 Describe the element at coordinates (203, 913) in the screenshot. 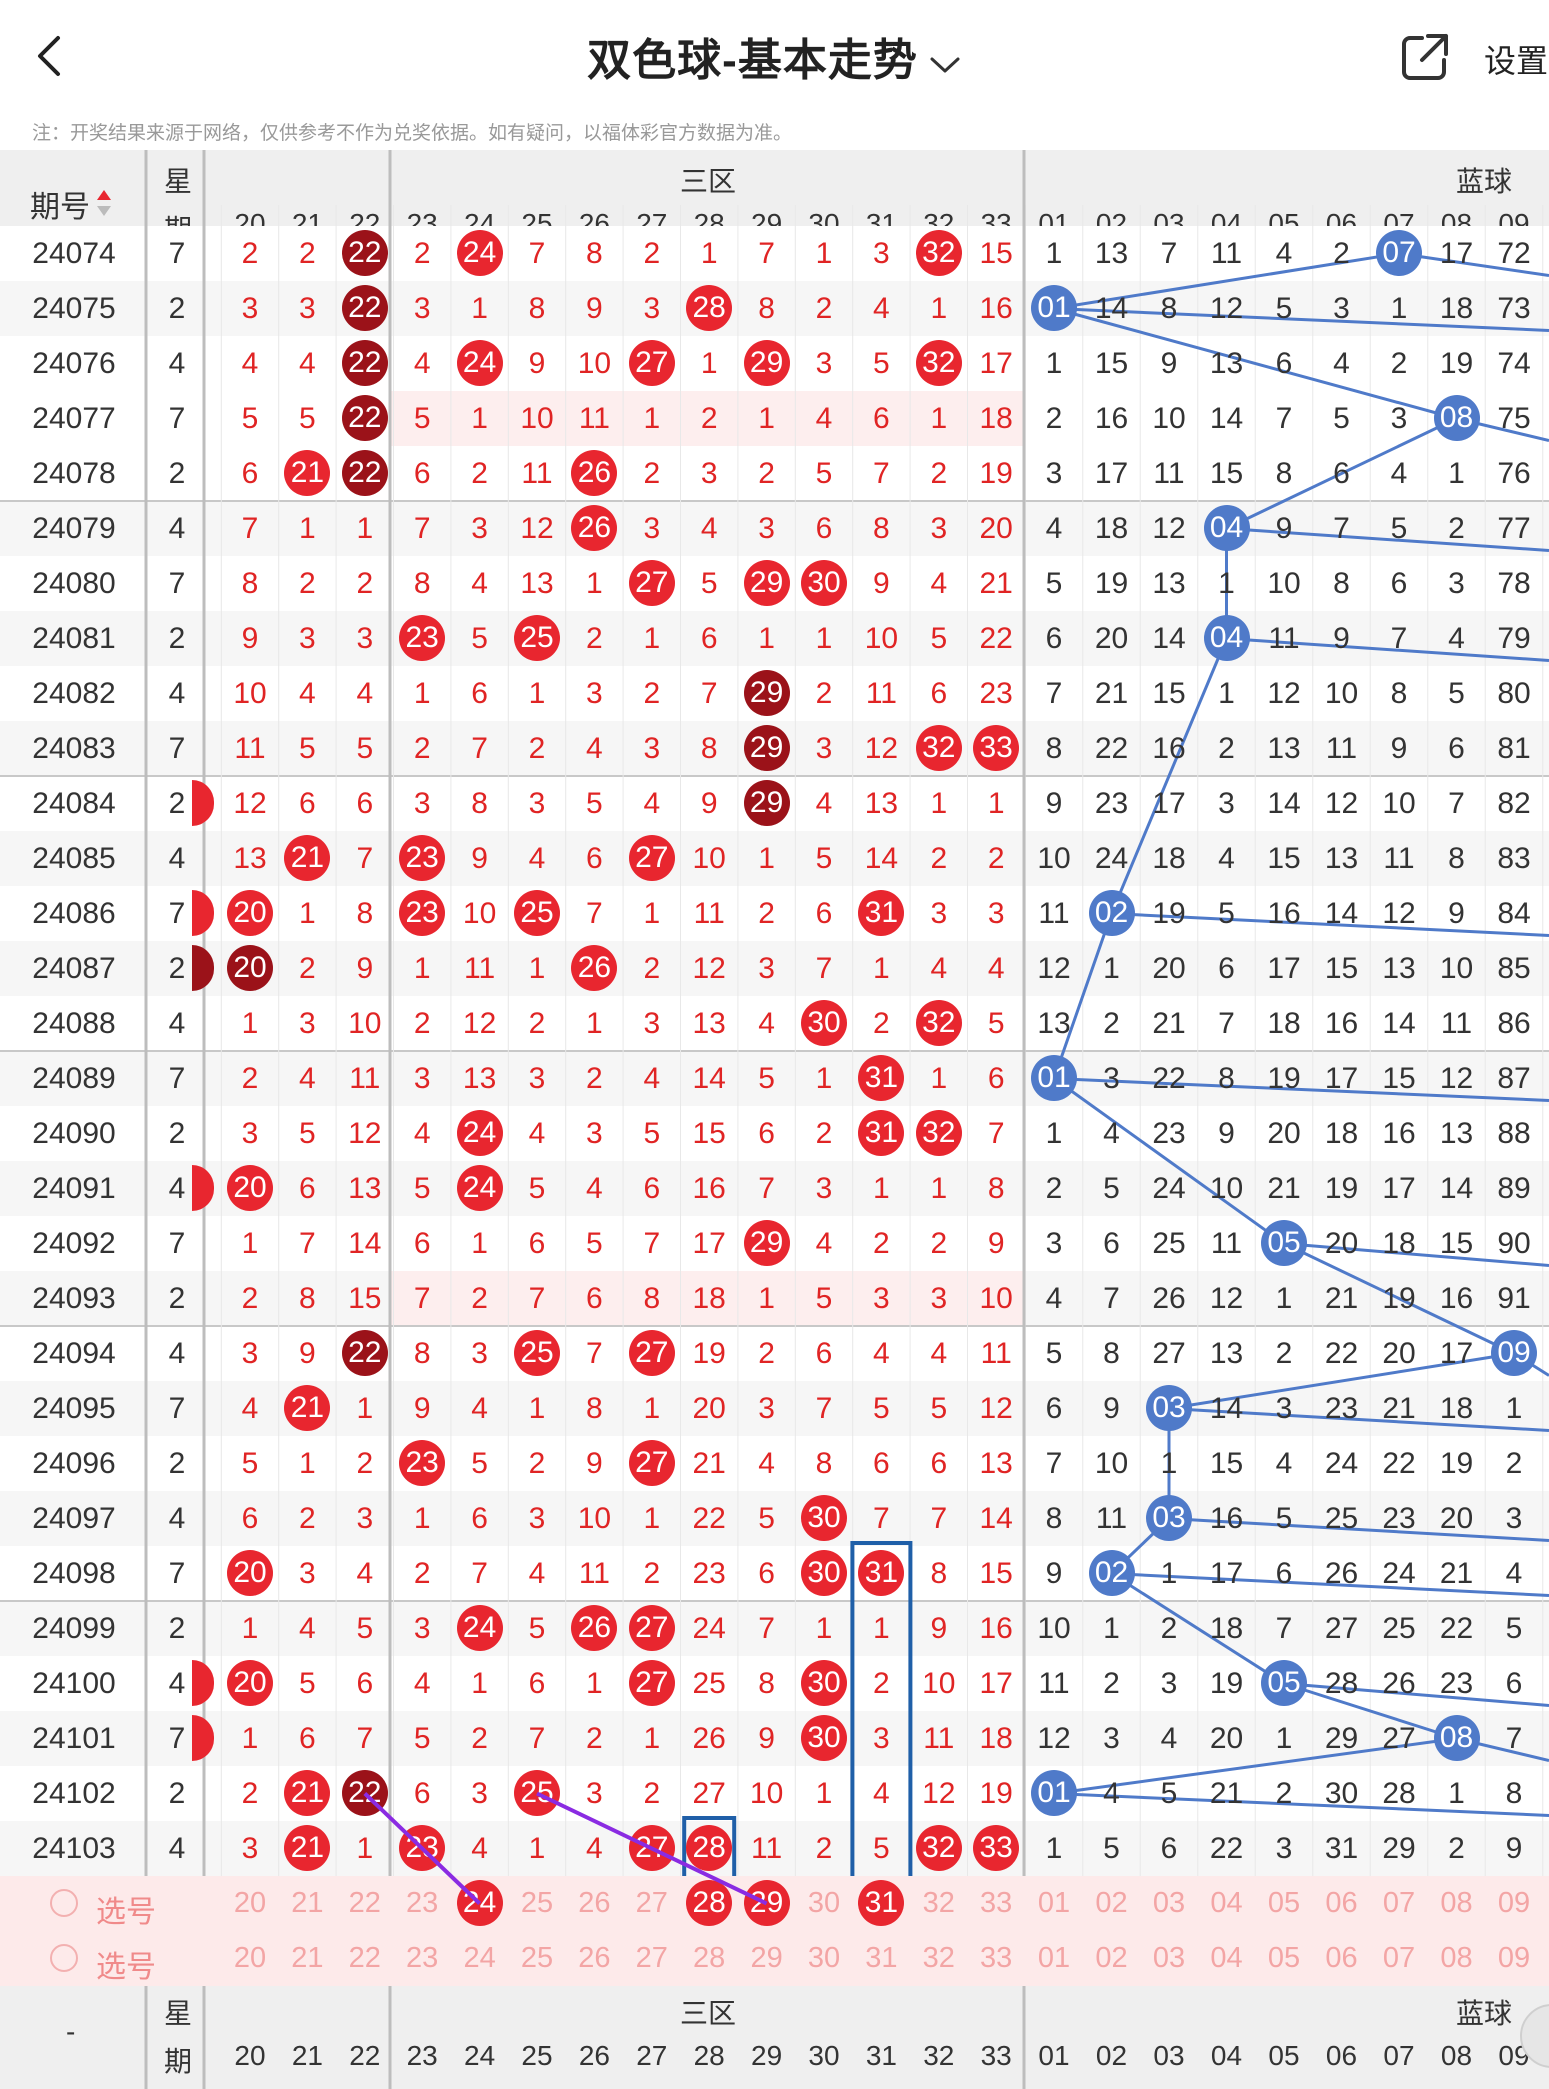

I see `clipped-ball` at that location.